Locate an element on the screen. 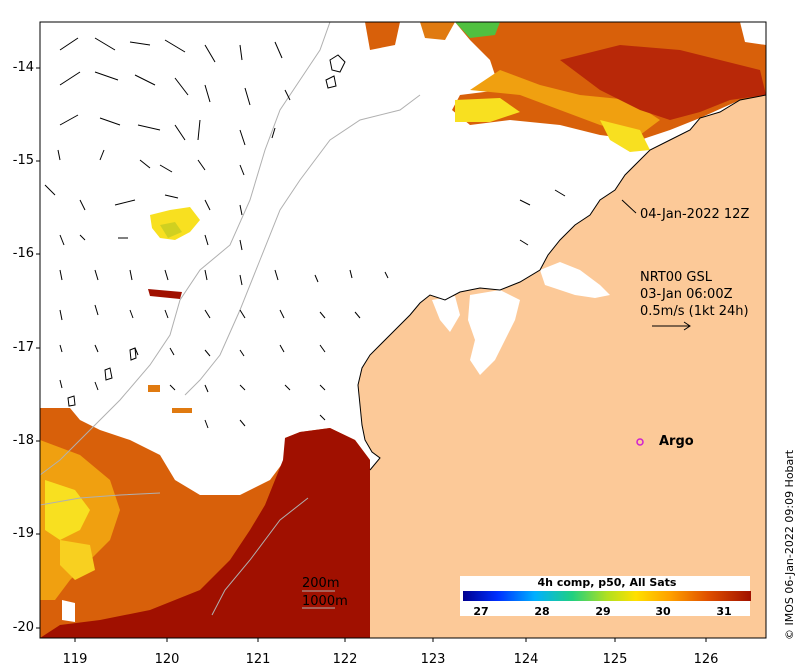 This screenshot has height=672, width=810. colorbar-tick: 31 is located at coordinates (724, 611).